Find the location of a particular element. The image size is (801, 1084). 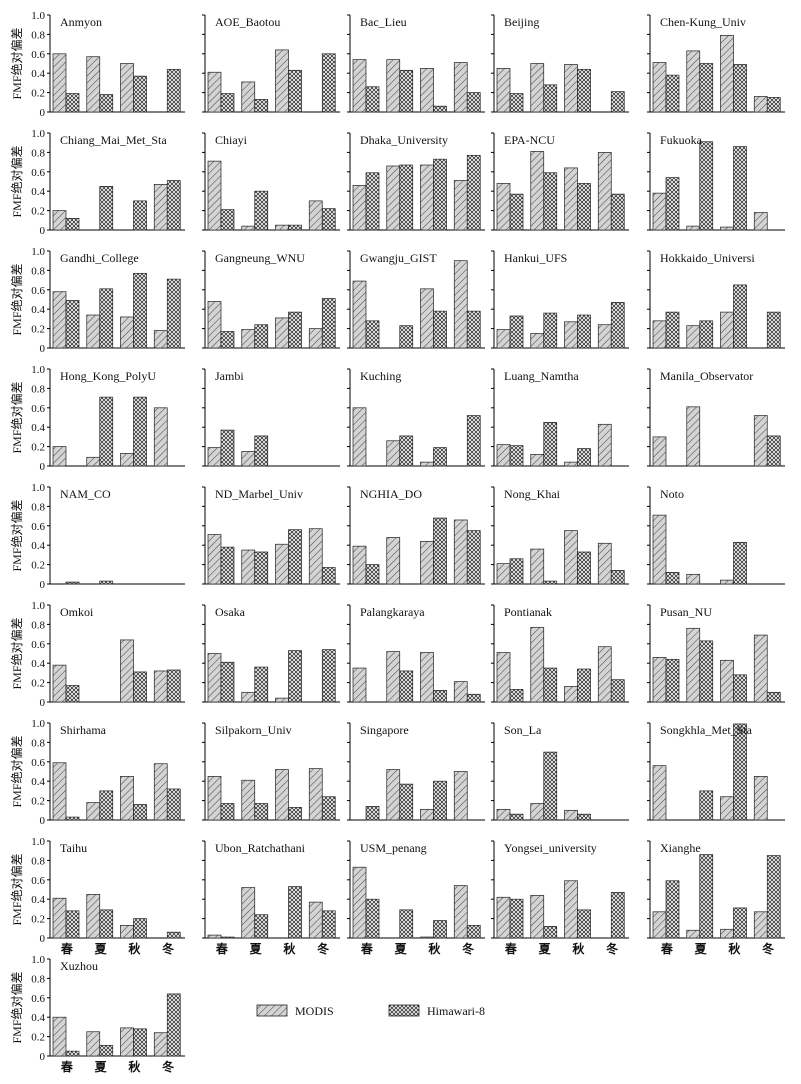

panel-title: Gwangju_GIST is located at coordinates (398, 258).